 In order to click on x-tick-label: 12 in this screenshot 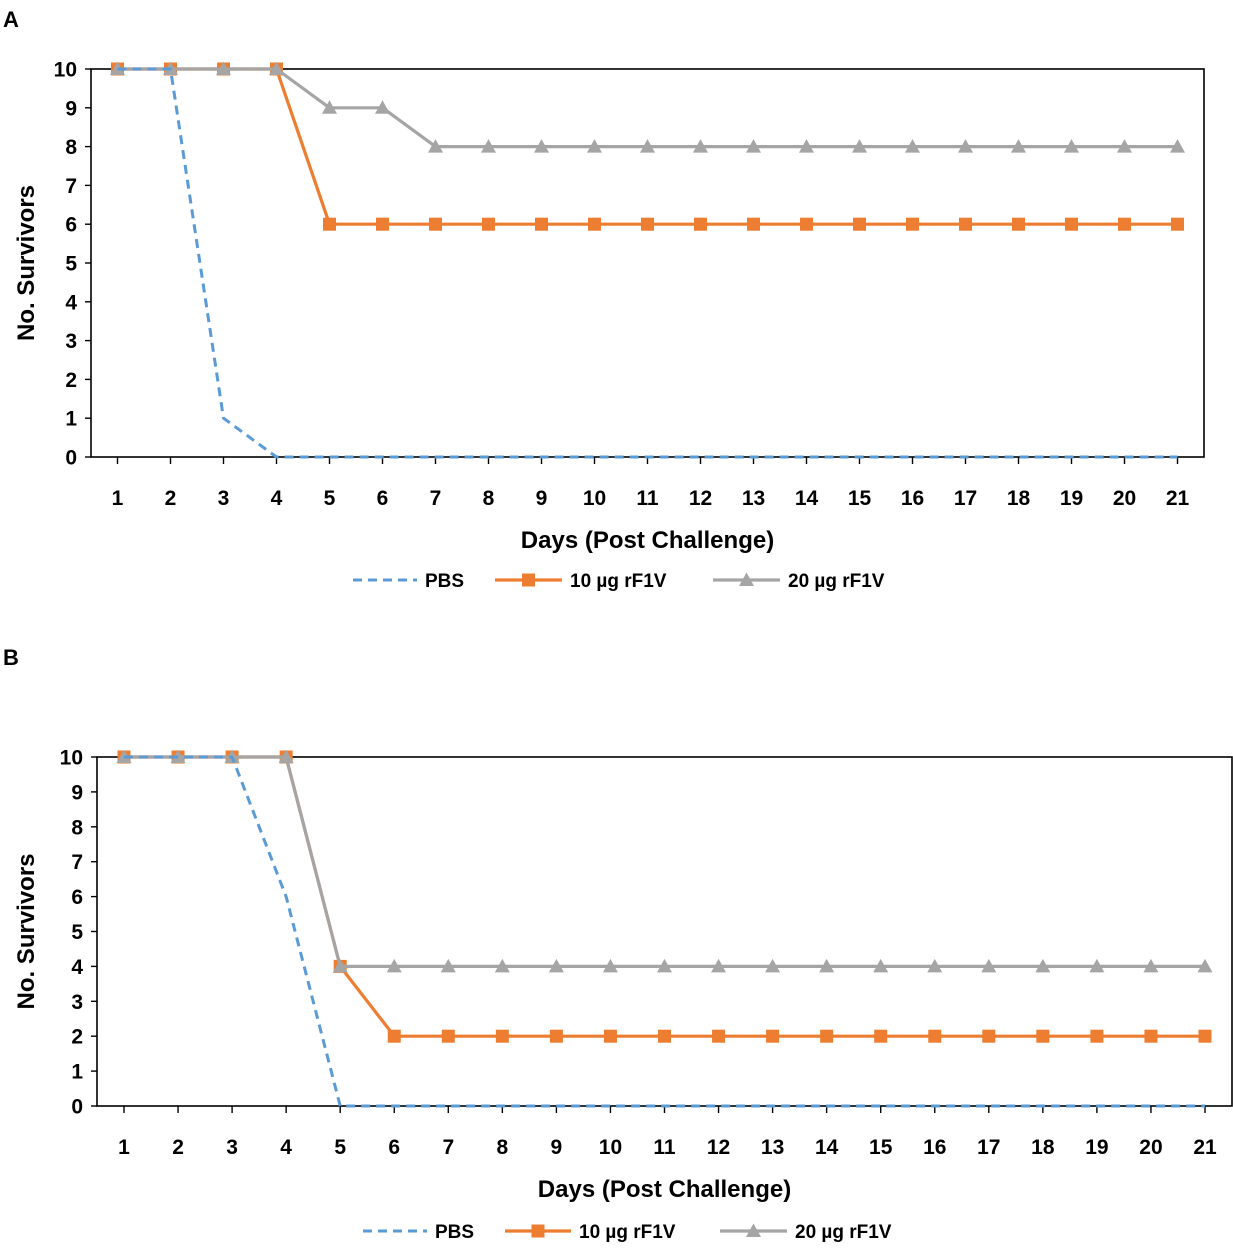, I will do `click(700, 498)`.